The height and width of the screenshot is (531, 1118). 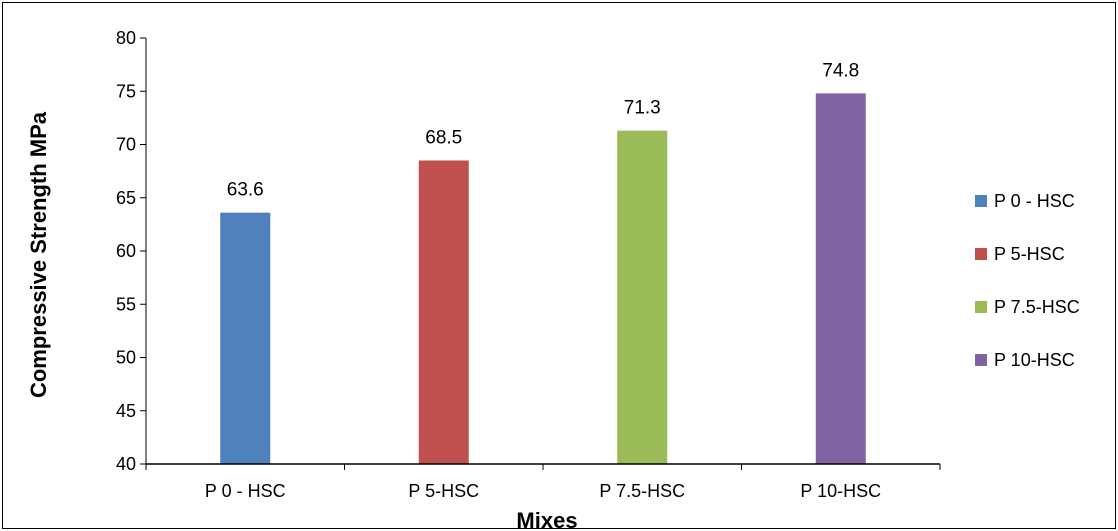 I want to click on legend-label-1: P 0 - HSC, so click(x=1034, y=201).